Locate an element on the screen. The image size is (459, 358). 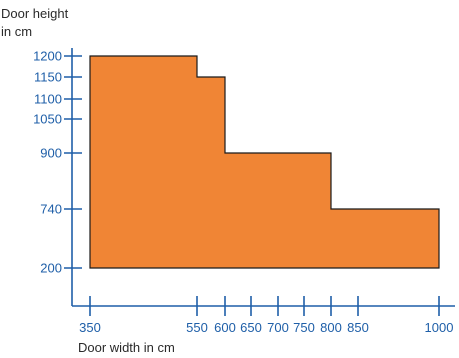
x-tick-label: 350 is located at coordinates (90, 327).